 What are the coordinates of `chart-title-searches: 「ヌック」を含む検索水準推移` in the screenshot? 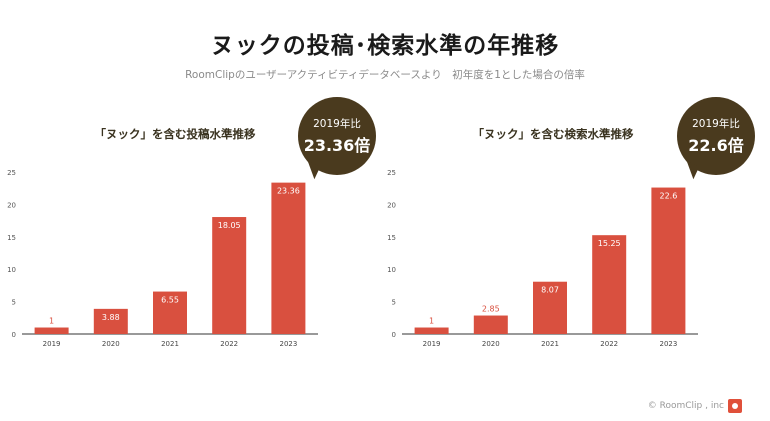 It's located at (553, 134).